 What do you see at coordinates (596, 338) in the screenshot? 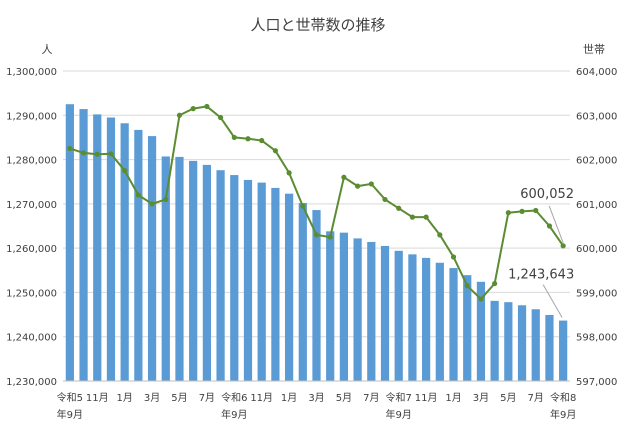
I see `right-tick-label: 598,000` at bounding box center [596, 338].